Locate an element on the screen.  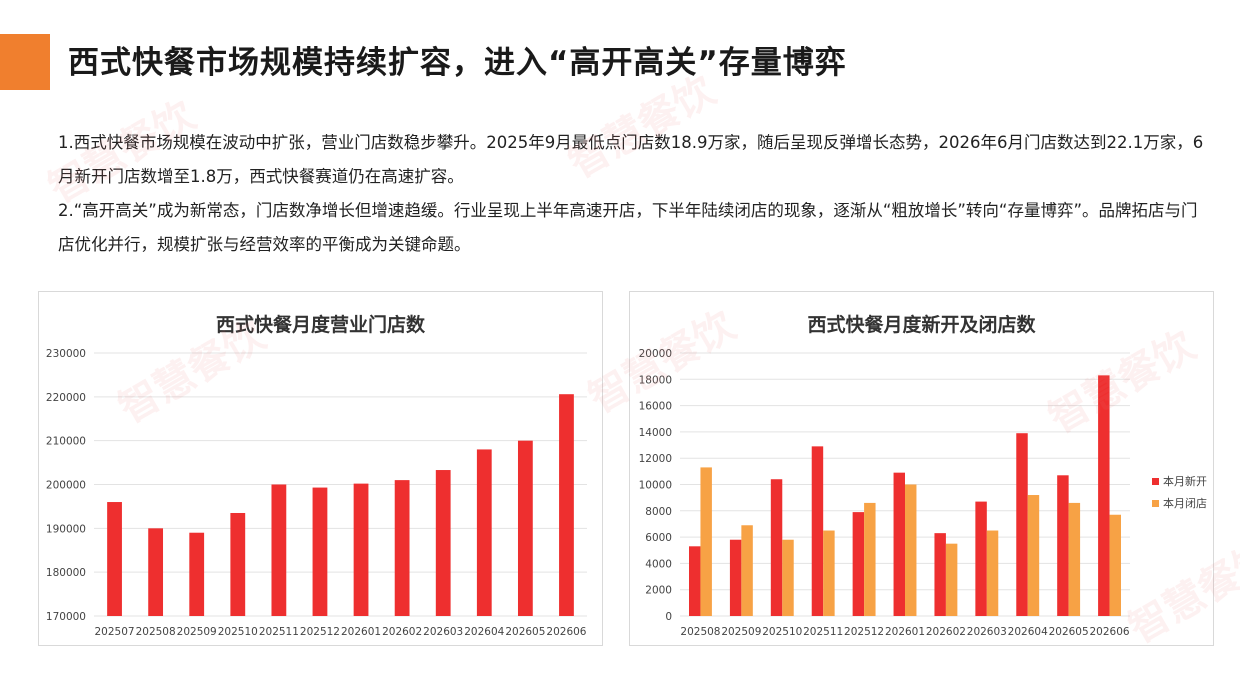
y-tick-label: 0 is located at coordinates (668, 617).